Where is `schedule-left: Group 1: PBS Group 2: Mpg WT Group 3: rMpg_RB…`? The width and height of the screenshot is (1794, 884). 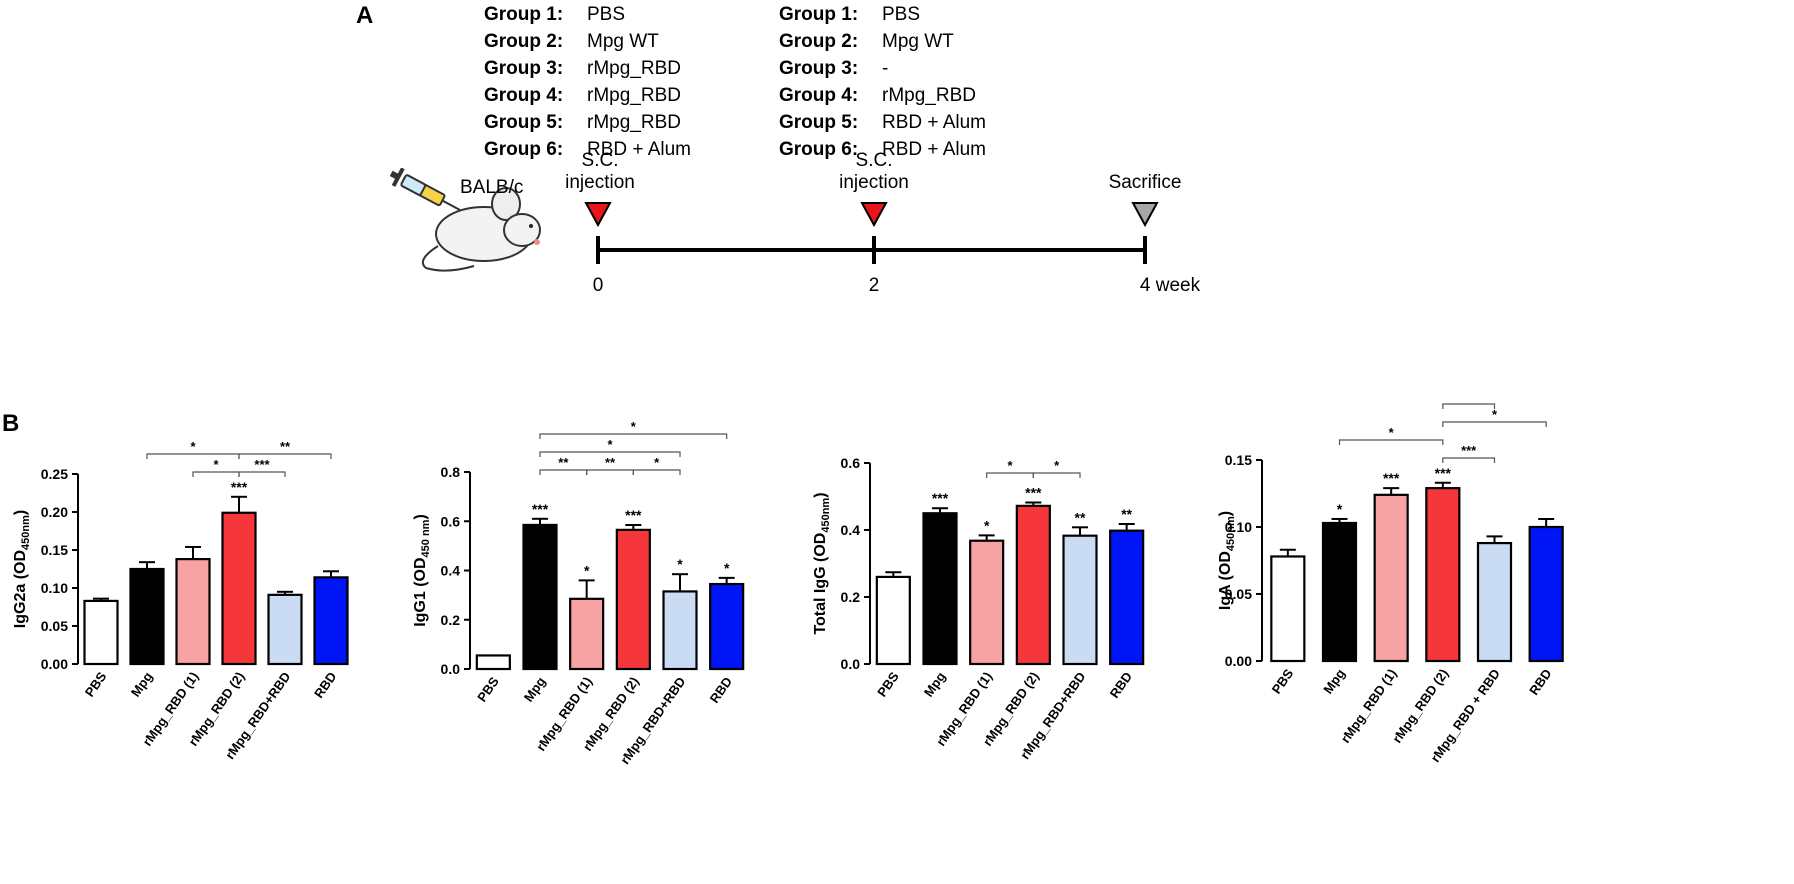
schedule-left: Group 1: PBS Group 2: Mpg WT Group 3: rMpg_RB… is located at coordinates (587, 82).